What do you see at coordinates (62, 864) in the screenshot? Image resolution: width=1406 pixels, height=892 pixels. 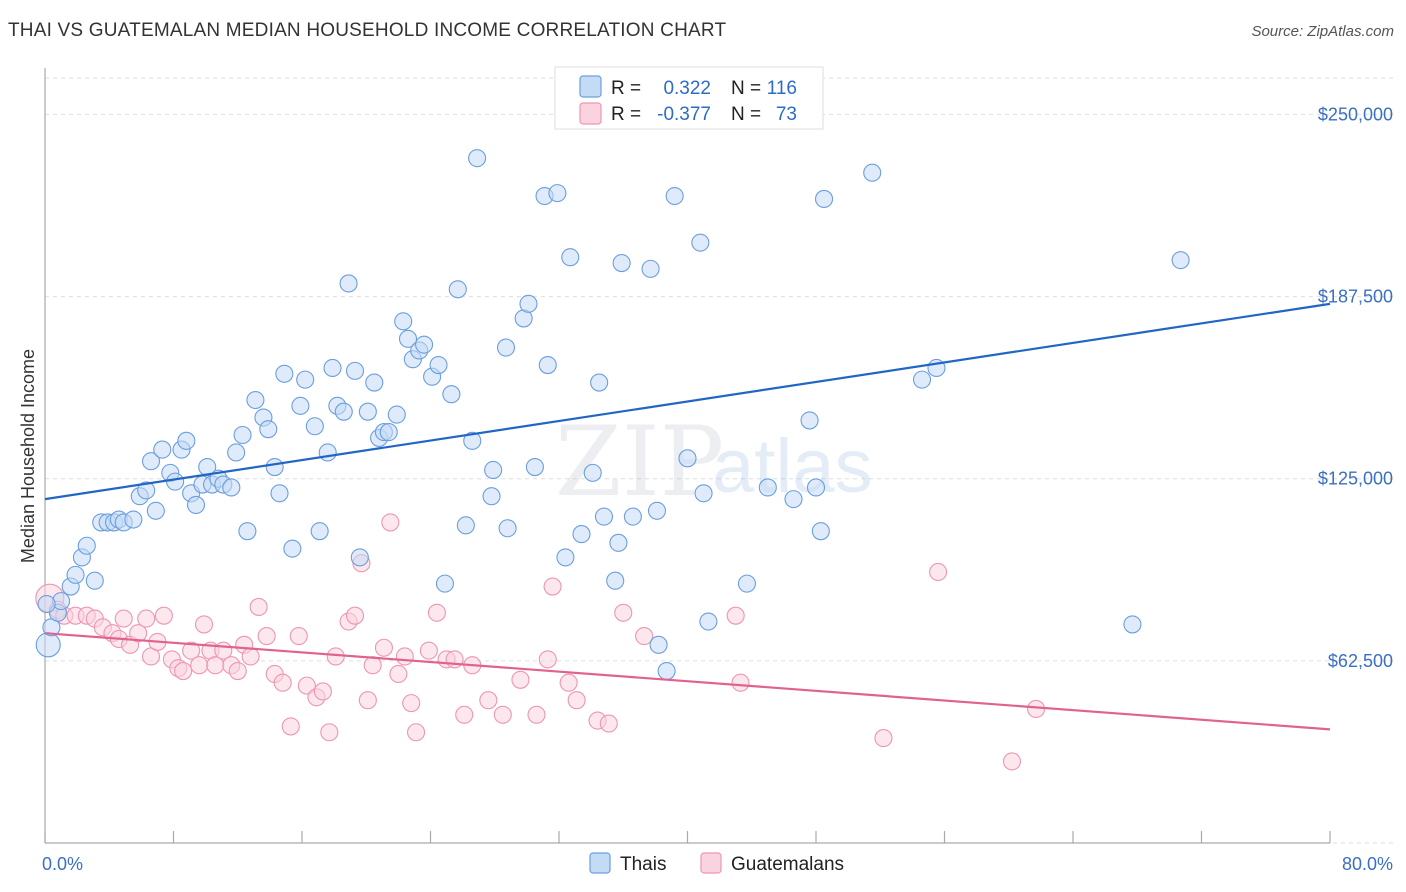 I see `x-tick-label-min: 0.0%` at bounding box center [62, 864].